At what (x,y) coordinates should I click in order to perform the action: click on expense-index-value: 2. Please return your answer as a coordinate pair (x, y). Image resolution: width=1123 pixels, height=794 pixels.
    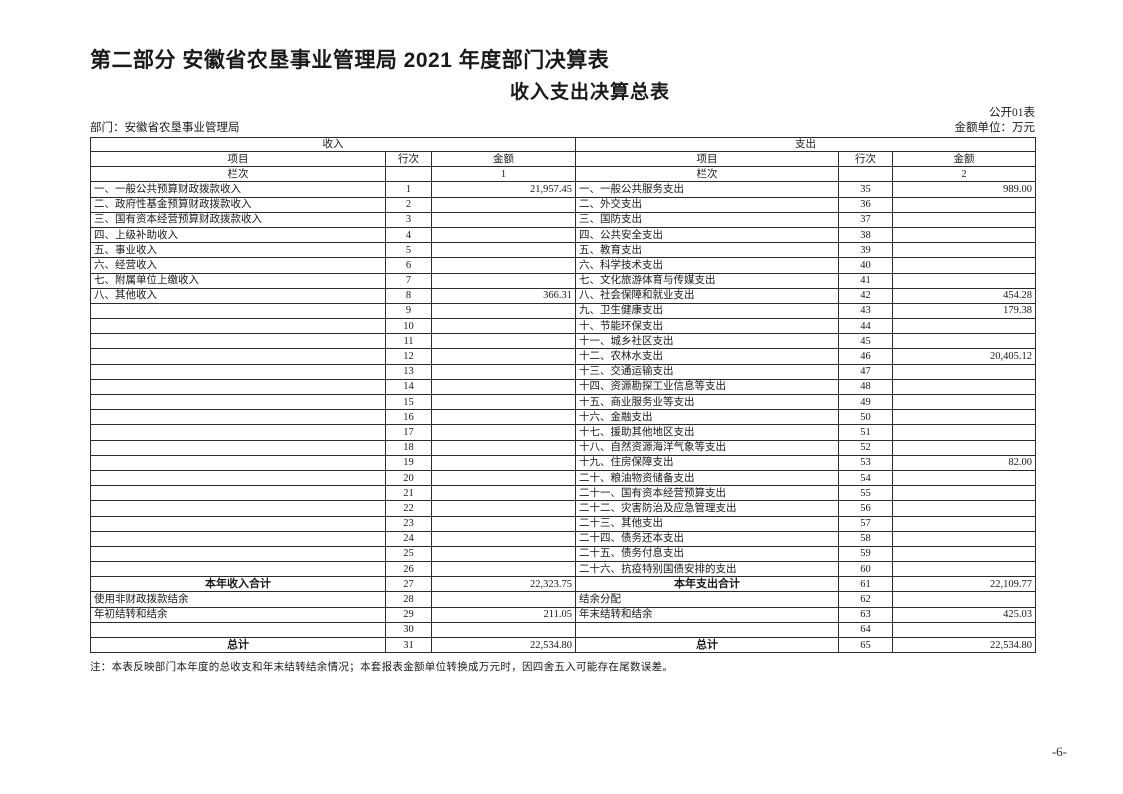
    Looking at the image, I should click on (964, 174).